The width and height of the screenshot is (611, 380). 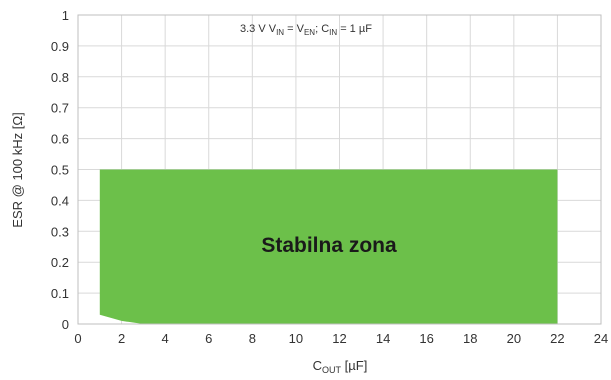 What do you see at coordinates (65, 15) in the screenshot?
I see `y-tick-label: 1` at bounding box center [65, 15].